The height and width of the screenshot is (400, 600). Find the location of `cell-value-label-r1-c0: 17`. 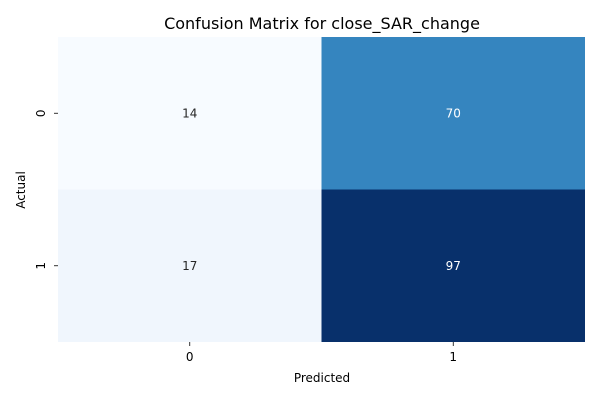

cell-value-label-r1-c0: 17 is located at coordinates (189, 266).